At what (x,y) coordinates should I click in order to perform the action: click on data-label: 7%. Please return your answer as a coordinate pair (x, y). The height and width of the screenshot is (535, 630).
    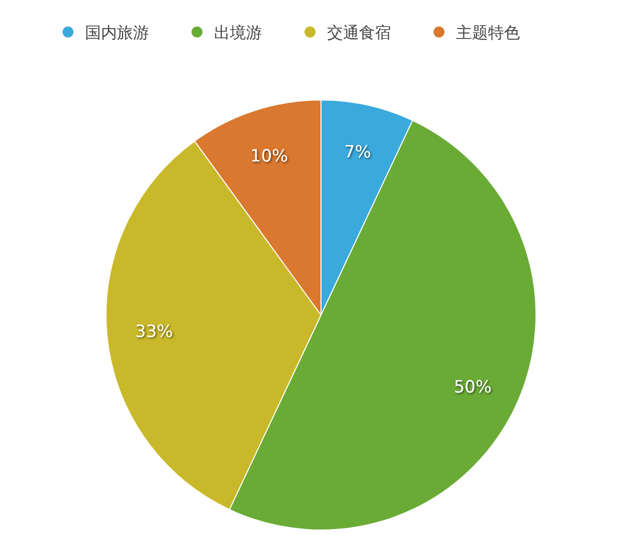
    Looking at the image, I should click on (358, 152).